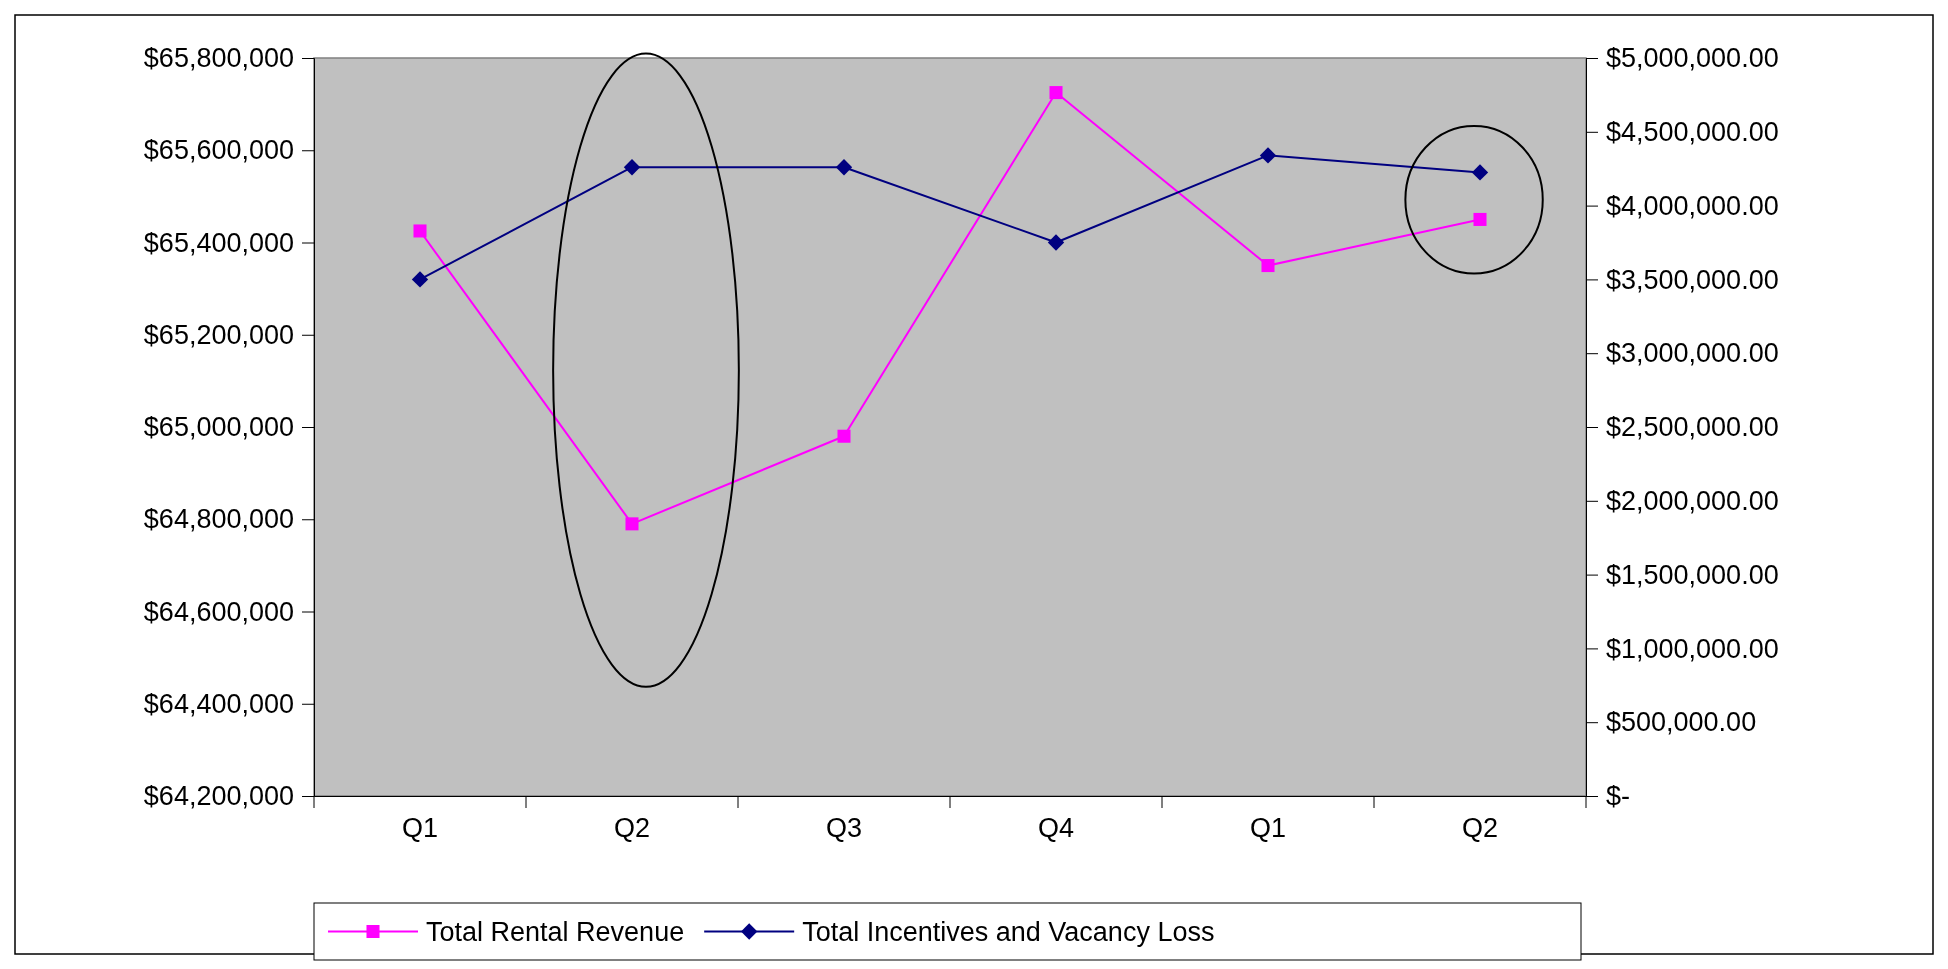 The width and height of the screenshot is (1948, 969). What do you see at coordinates (218, 427) in the screenshot?
I see `y-tick-label: $65,000,000` at bounding box center [218, 427].